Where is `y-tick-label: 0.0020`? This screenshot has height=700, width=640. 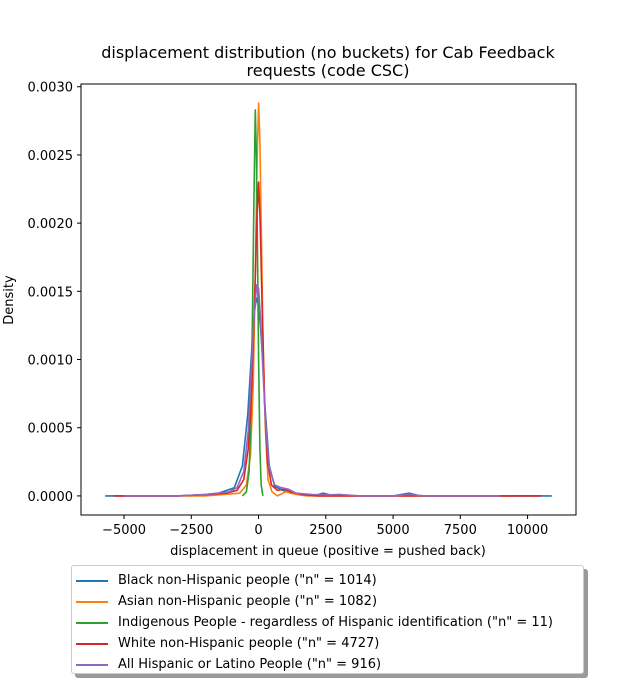
y-tick-label: 0.0020 is located at coordinates (51, 224).